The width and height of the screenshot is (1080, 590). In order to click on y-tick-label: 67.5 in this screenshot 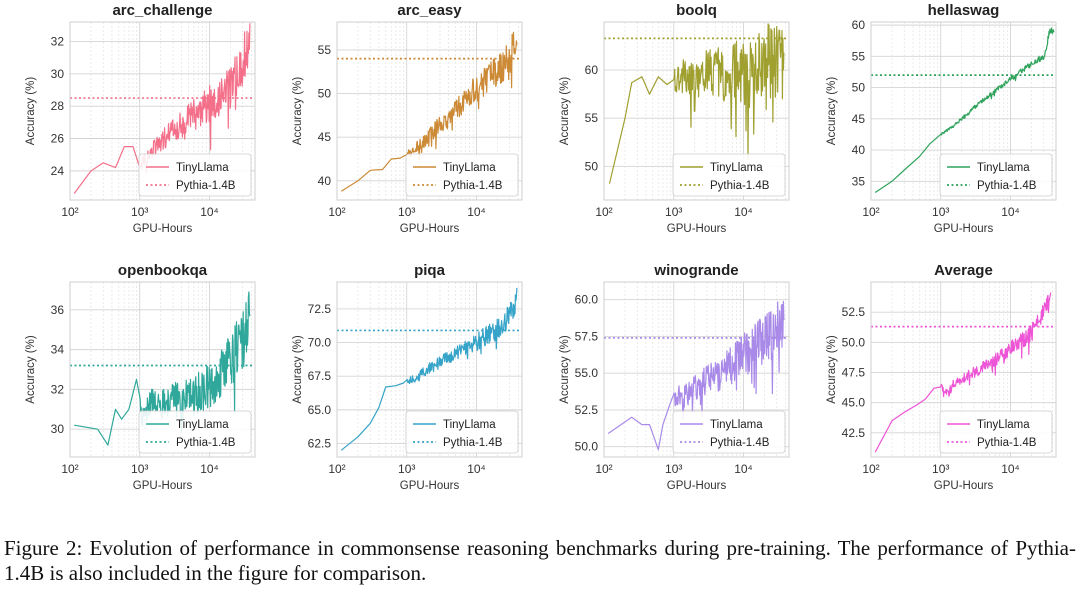, I will do `click(320, 376)`.